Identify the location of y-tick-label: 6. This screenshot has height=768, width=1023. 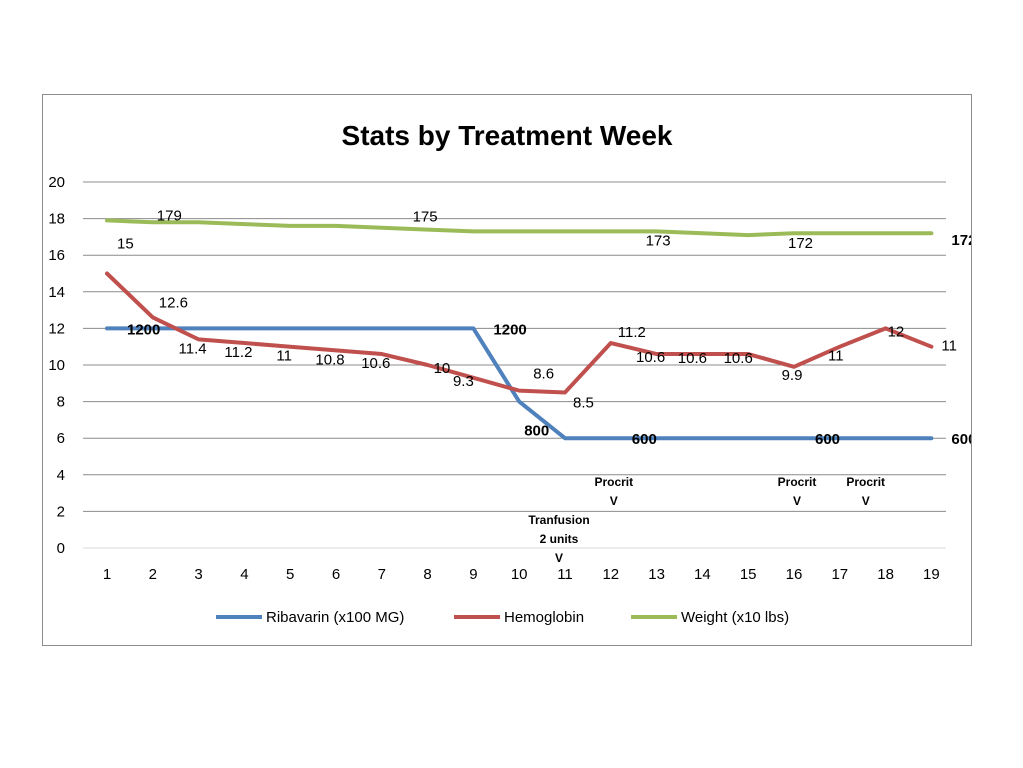
(61, 438).